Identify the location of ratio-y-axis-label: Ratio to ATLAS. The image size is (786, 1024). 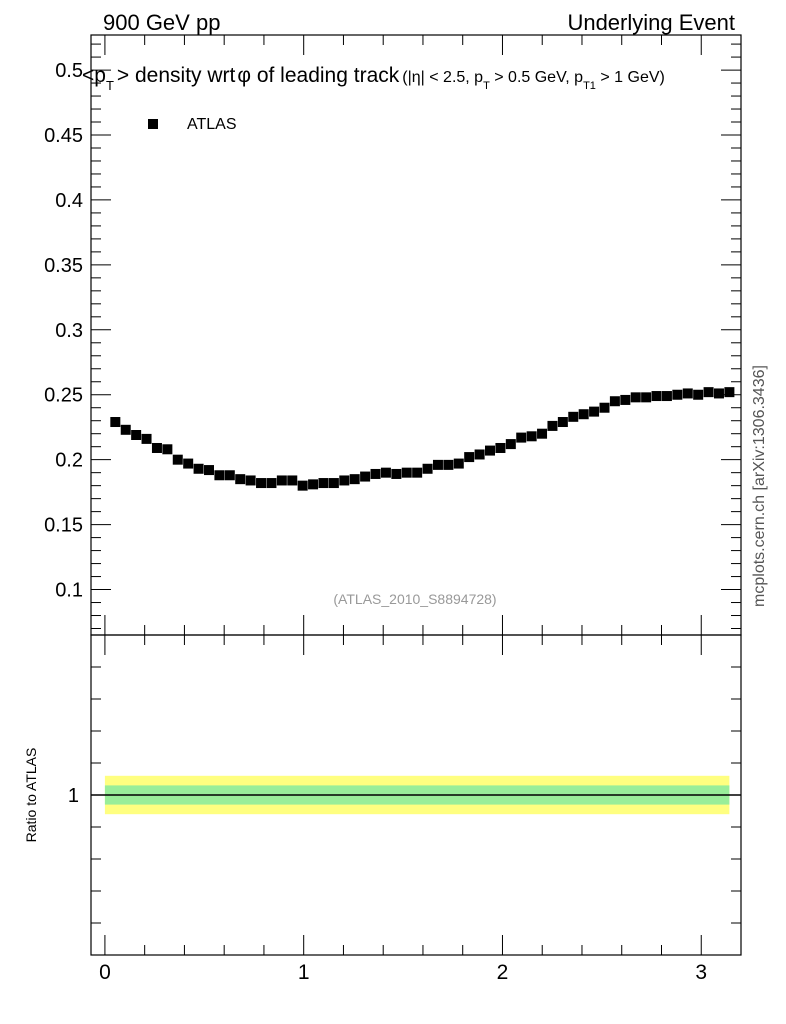
(31, 795).